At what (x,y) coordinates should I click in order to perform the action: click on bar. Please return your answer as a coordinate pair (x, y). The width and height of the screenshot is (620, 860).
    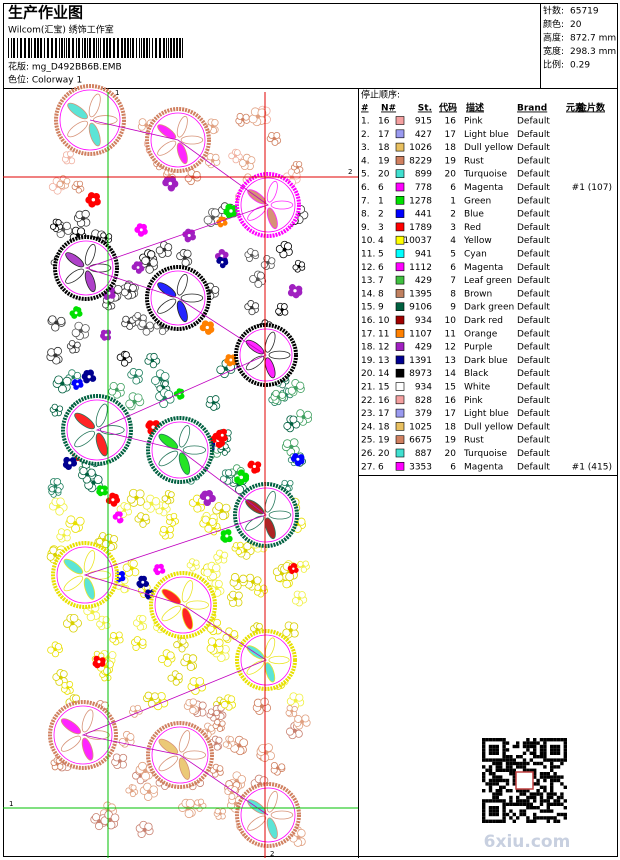
    Looking at the image, I should click on (144, 48).